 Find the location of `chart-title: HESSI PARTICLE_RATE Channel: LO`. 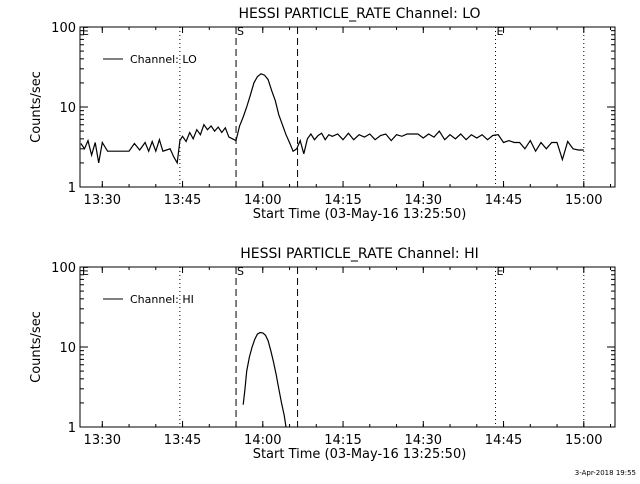

chart-title: HESSI PARTICLE_RATE Channel: LO is located at coordinates (359, 14).